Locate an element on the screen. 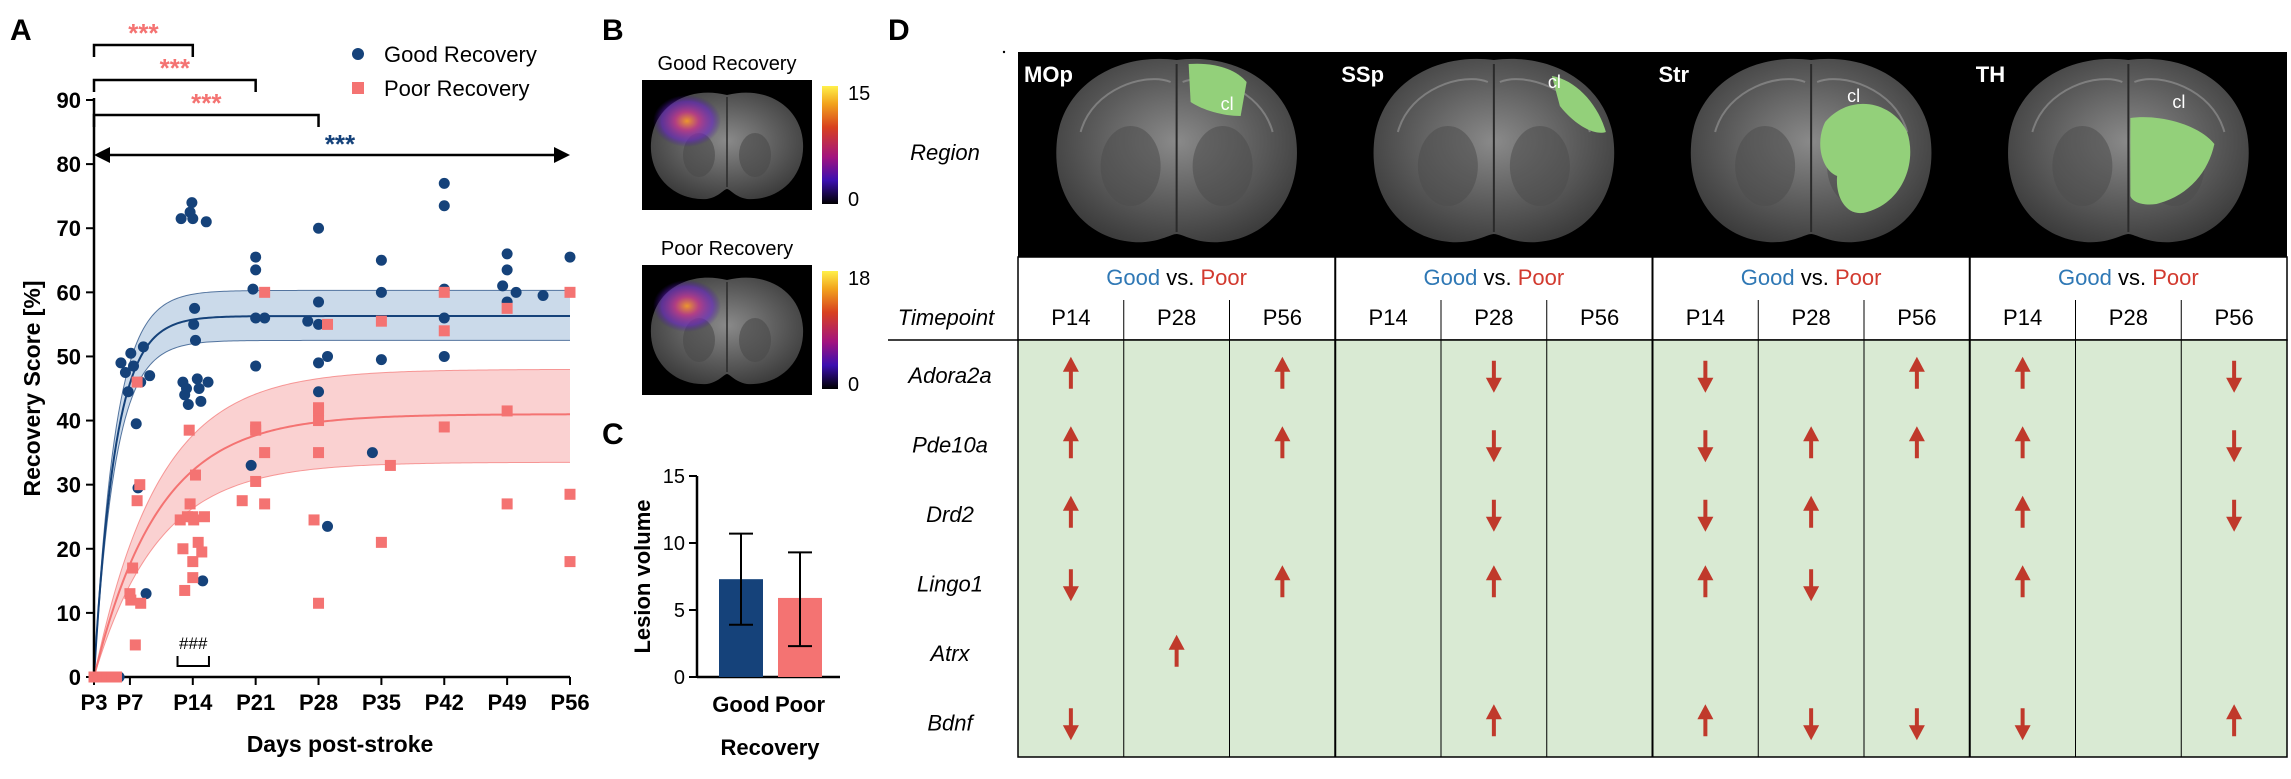 The image size is (2291, 779). c-y-tick-label: 0 is located at coordinates (679, 678).